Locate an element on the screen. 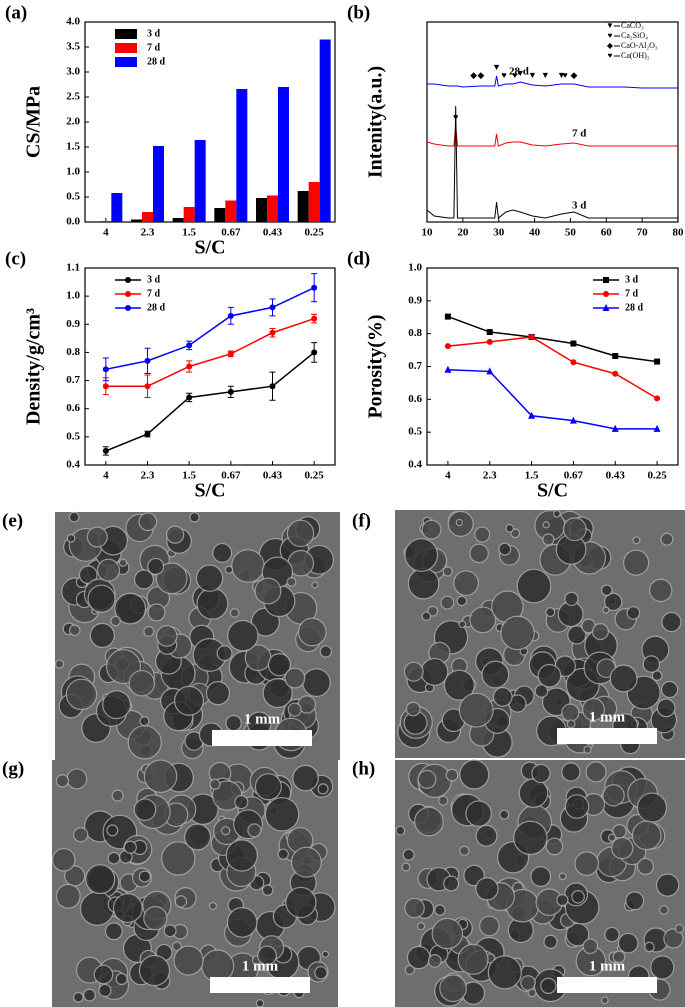 Image resolution: width=685 pixels, height=1007 pixels. y-tick-label: 2.5 is located at coordinates (73, 97).